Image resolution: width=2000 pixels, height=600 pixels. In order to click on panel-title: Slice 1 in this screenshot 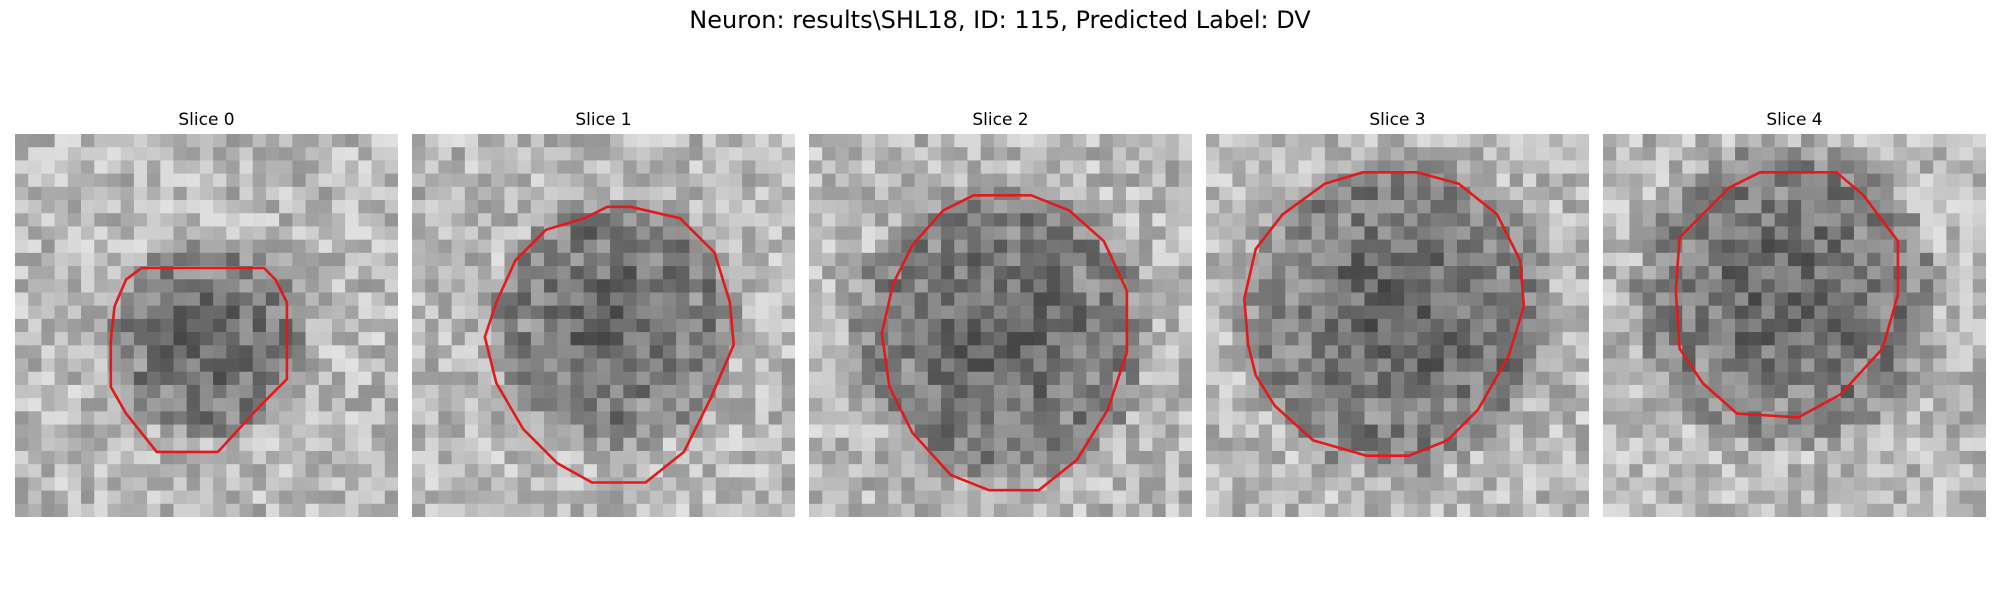, I will do `click(603, 120)`.